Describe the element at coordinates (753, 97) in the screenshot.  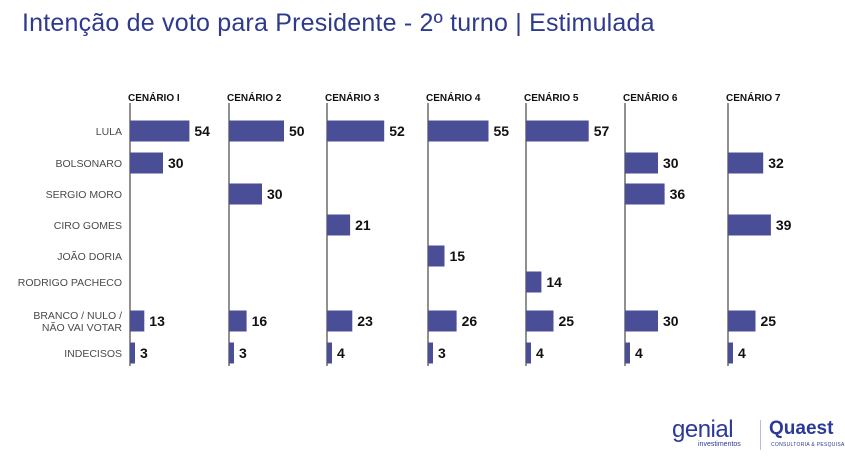
I see `scenario-label: CENÁRIO 7` at that location.